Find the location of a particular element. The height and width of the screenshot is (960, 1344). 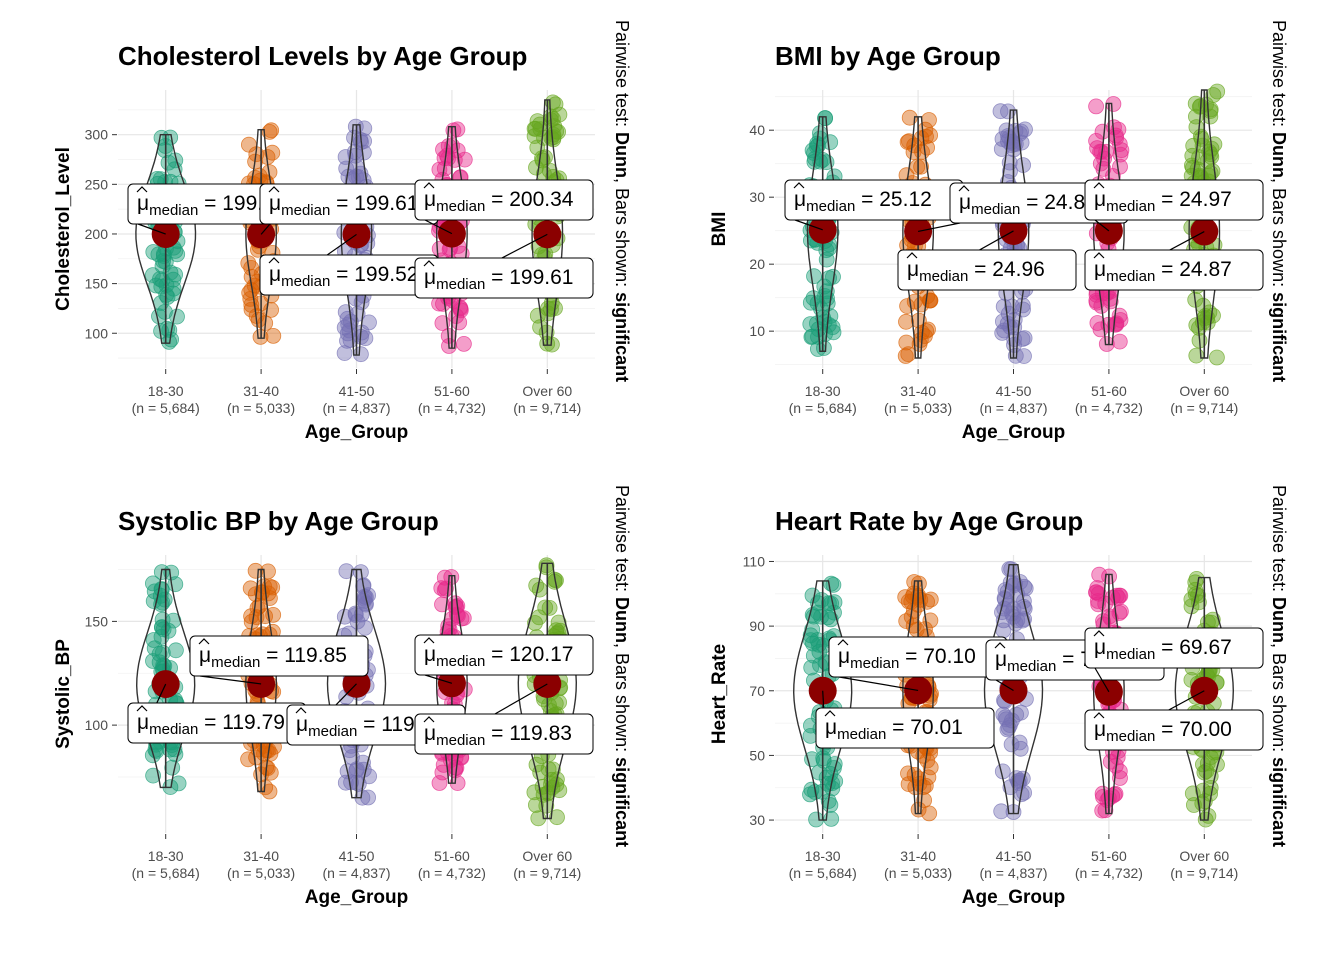

median-label-3: μmedian = 24.96 is located at coordinates (987, 260).